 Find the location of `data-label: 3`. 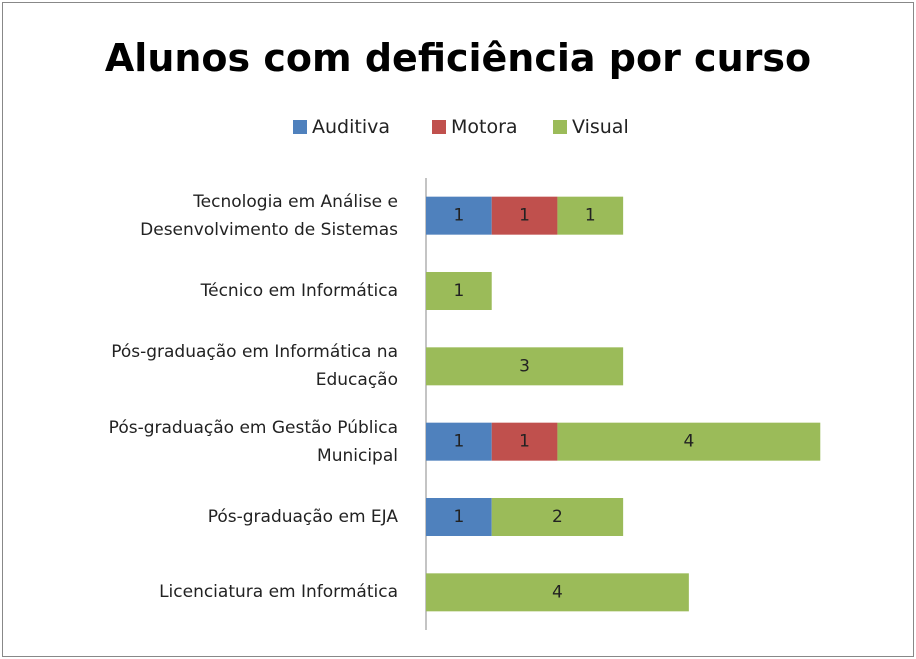

data-label: 3 is located at coordinates (524, 366).